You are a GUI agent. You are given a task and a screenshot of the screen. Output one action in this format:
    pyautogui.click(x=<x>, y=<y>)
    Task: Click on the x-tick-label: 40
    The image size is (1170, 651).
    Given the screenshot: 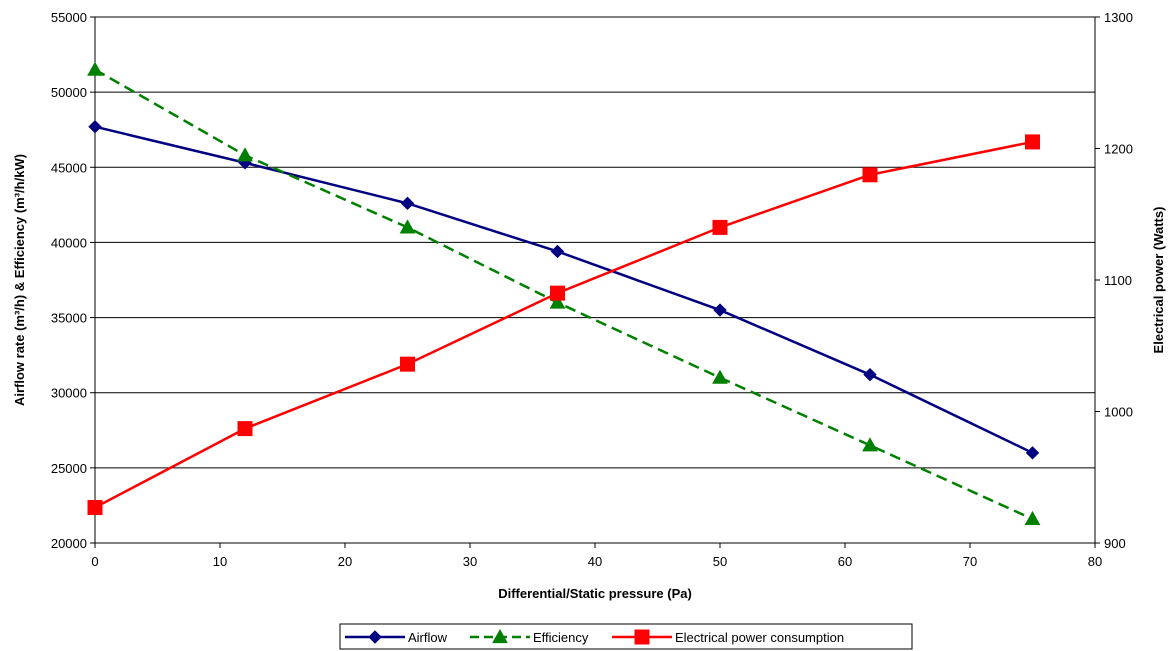 What is the action you would take?
    pyautogui.click(x=595, y=561)
    